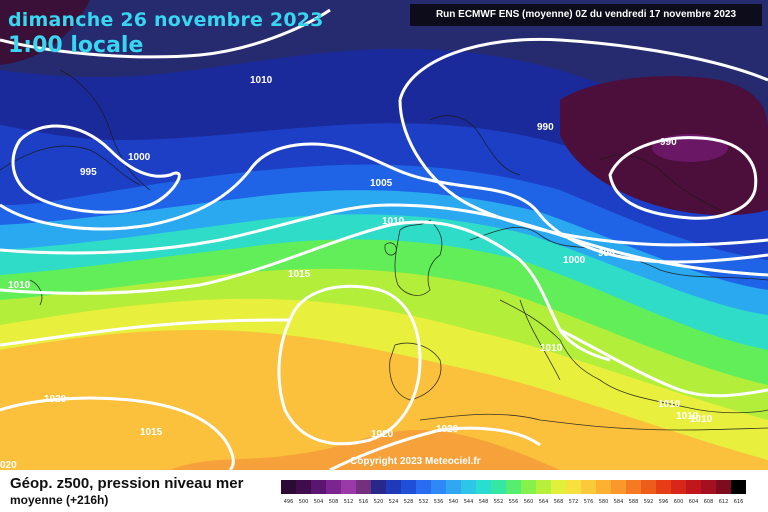 This screenshot has height=512, width=768. I want to click on scale-tick-label: 548, so click(483, 502).